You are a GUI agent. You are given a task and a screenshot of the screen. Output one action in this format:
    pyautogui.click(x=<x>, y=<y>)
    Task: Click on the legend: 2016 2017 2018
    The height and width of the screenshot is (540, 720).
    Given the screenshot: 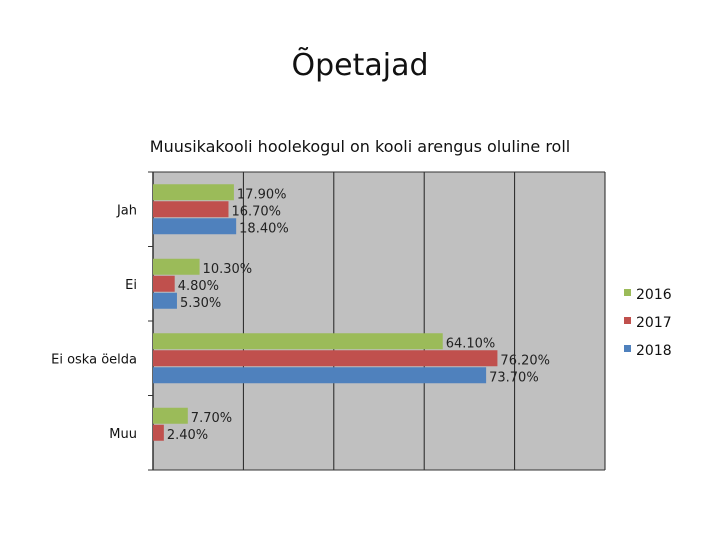 What is the action you would take?
    pyautogui.click(x=648, y=323)
    